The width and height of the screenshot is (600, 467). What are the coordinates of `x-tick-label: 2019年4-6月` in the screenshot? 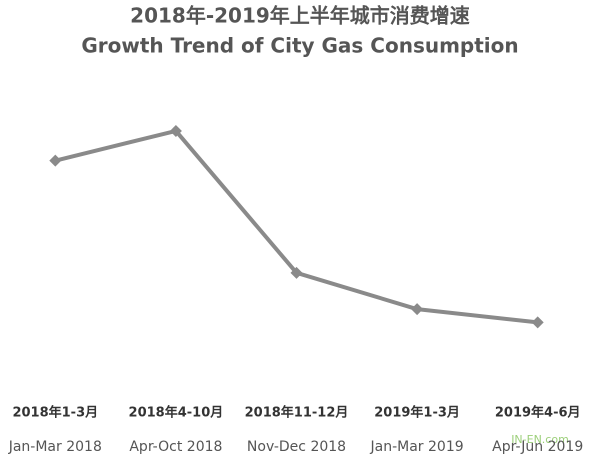 It's located at (538, 413).